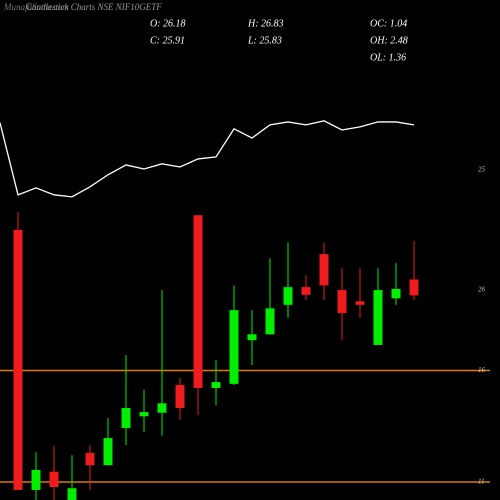  I want to click on overlay-line, so click(207, 159).